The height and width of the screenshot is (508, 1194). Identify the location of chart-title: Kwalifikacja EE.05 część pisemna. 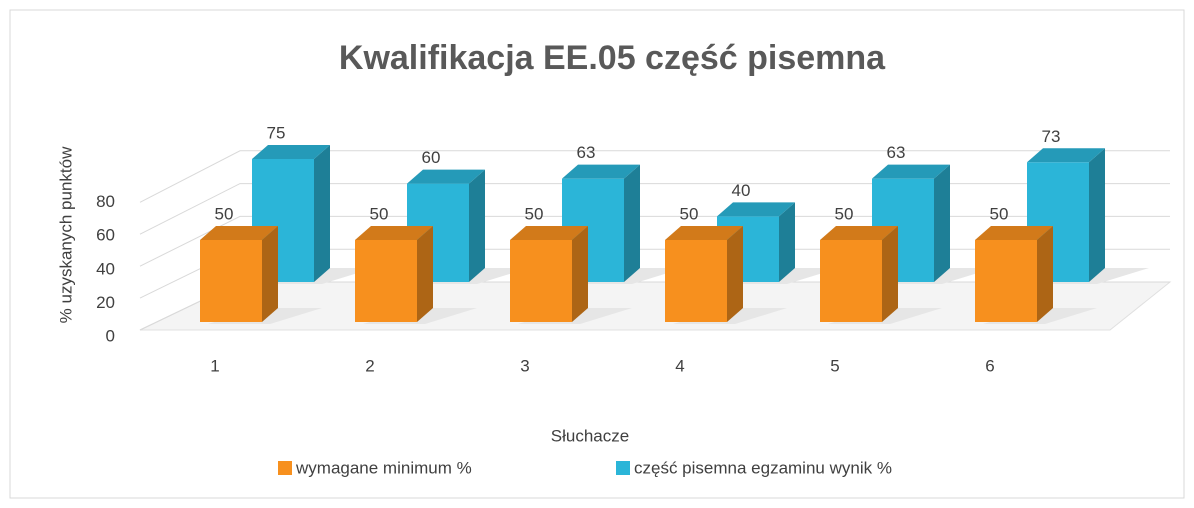
(612, 58).